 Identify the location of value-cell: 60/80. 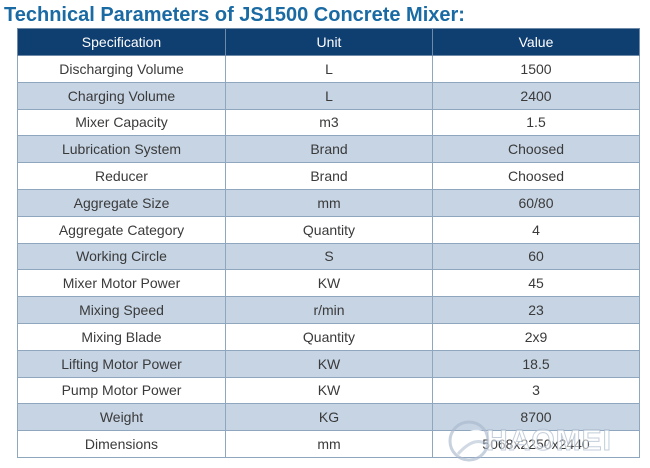
(536, 202).